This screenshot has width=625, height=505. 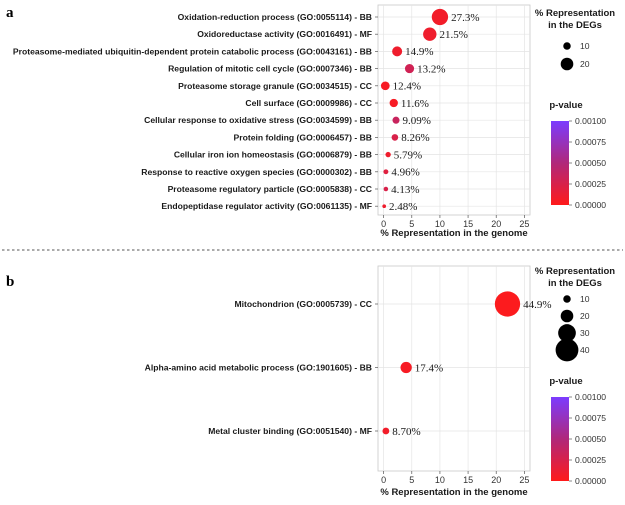 What do you see at coordinates (308, 103) in the screenshot?
I see `category-label: Cell surface (GO:0009986) - CC` at bounding box center [308, 103].